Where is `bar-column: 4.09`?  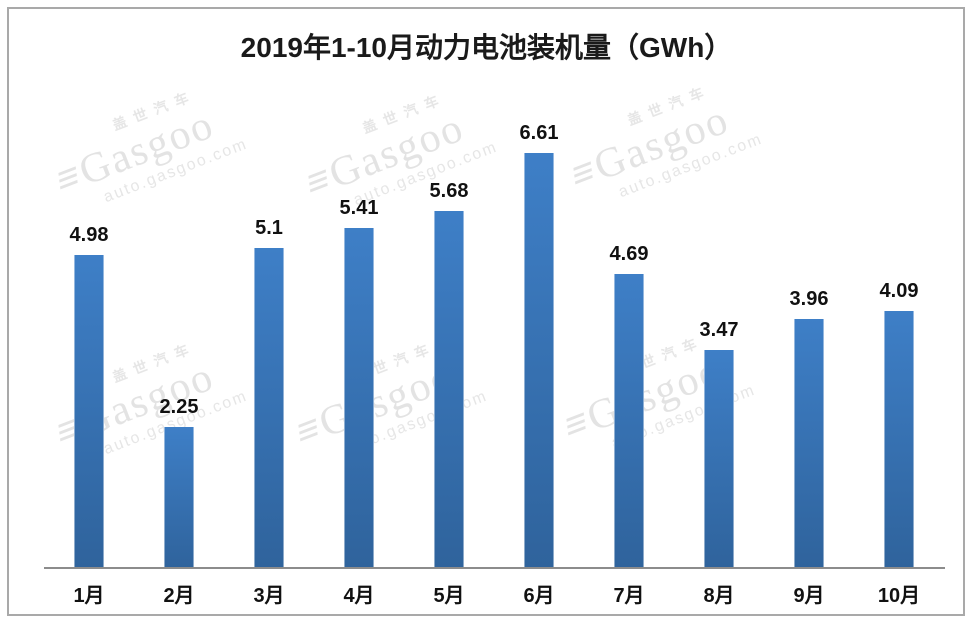 bar-column: 4.09 is located at coordinates (899, 424).